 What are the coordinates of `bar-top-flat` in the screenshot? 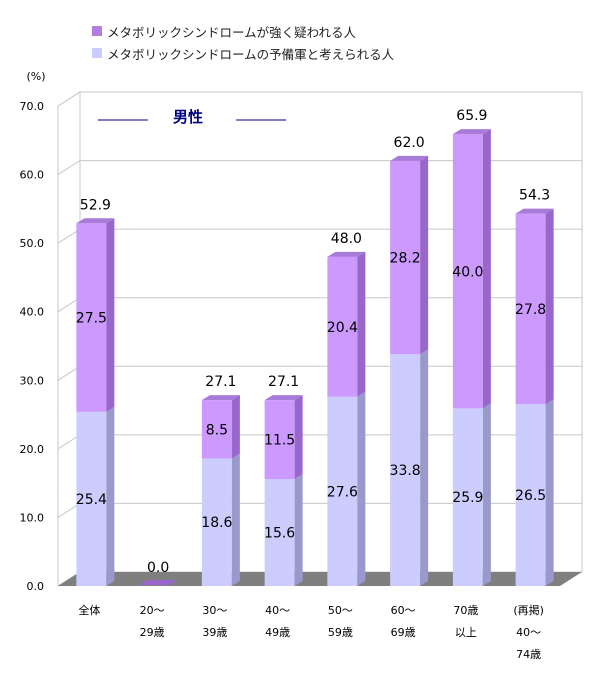 It's located at (158, 582).